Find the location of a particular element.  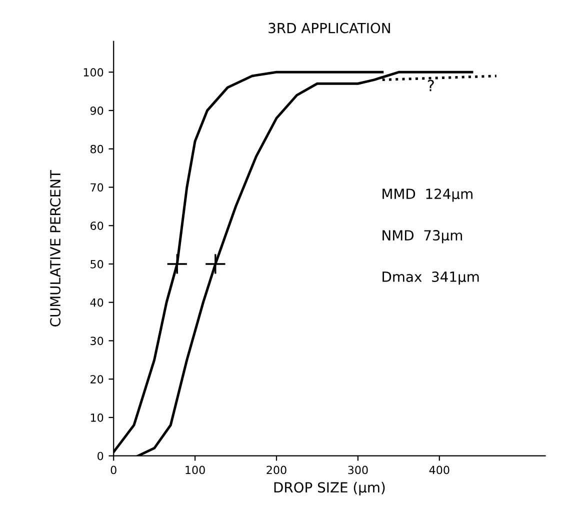

y-tick-label: 80 is located at coordinates (97, 149).